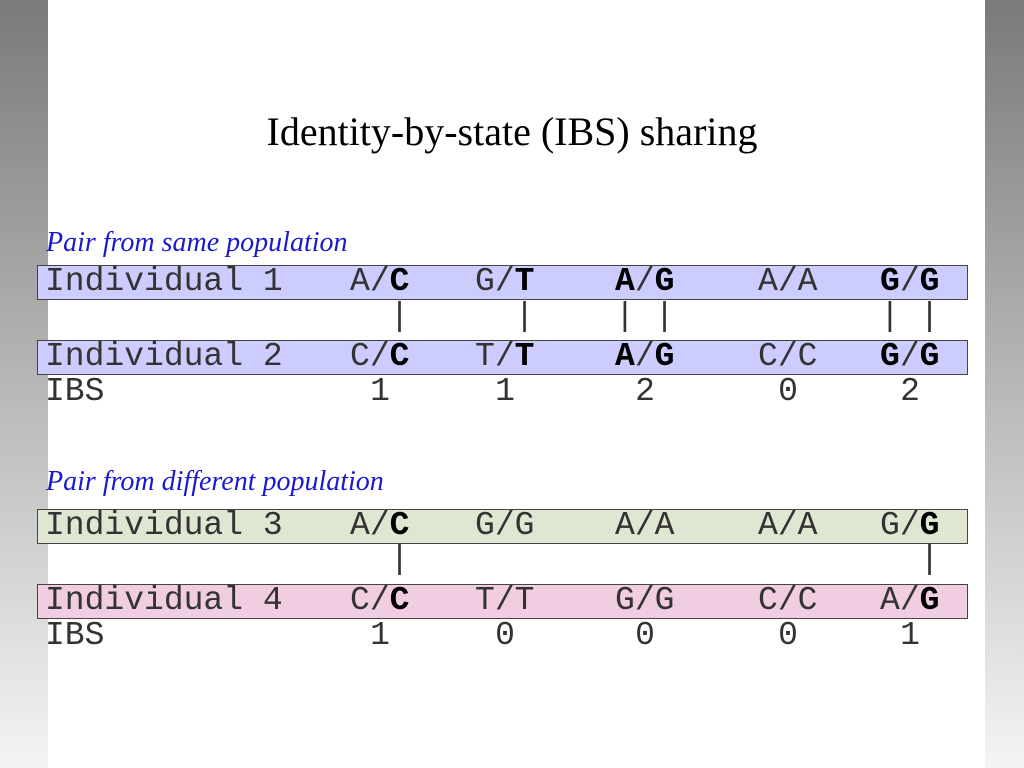 The image size is (1024, 768). Describe the element at coordinates (197, 242) in the screenshot. I see `section-heading: Pair from same population` at that location.